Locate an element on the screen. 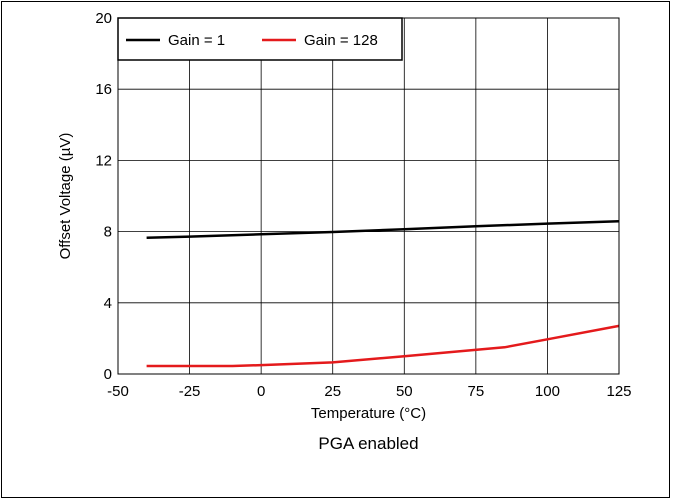 The width and height of the screenshot is (673, 501). x-tick-label: 0 is located at coordinates (261, 391).